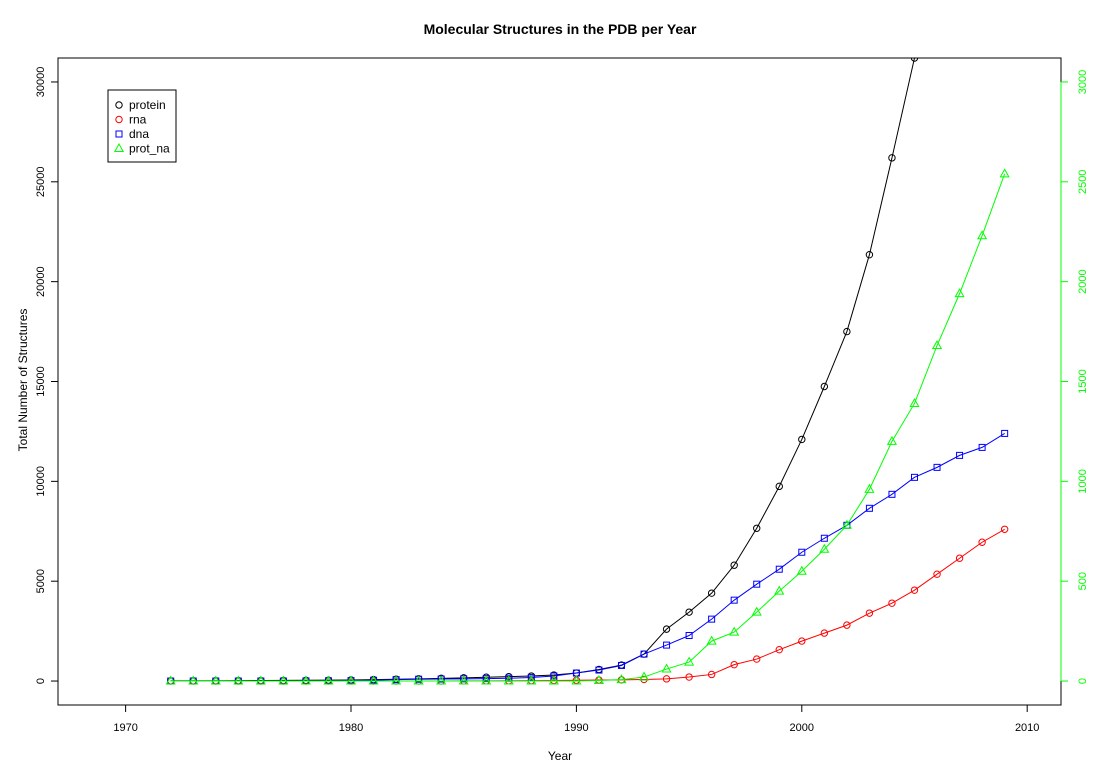 This screenshot has height=776, width=1119. I want to click on y-tick-label: 15000, so click(41, 381).